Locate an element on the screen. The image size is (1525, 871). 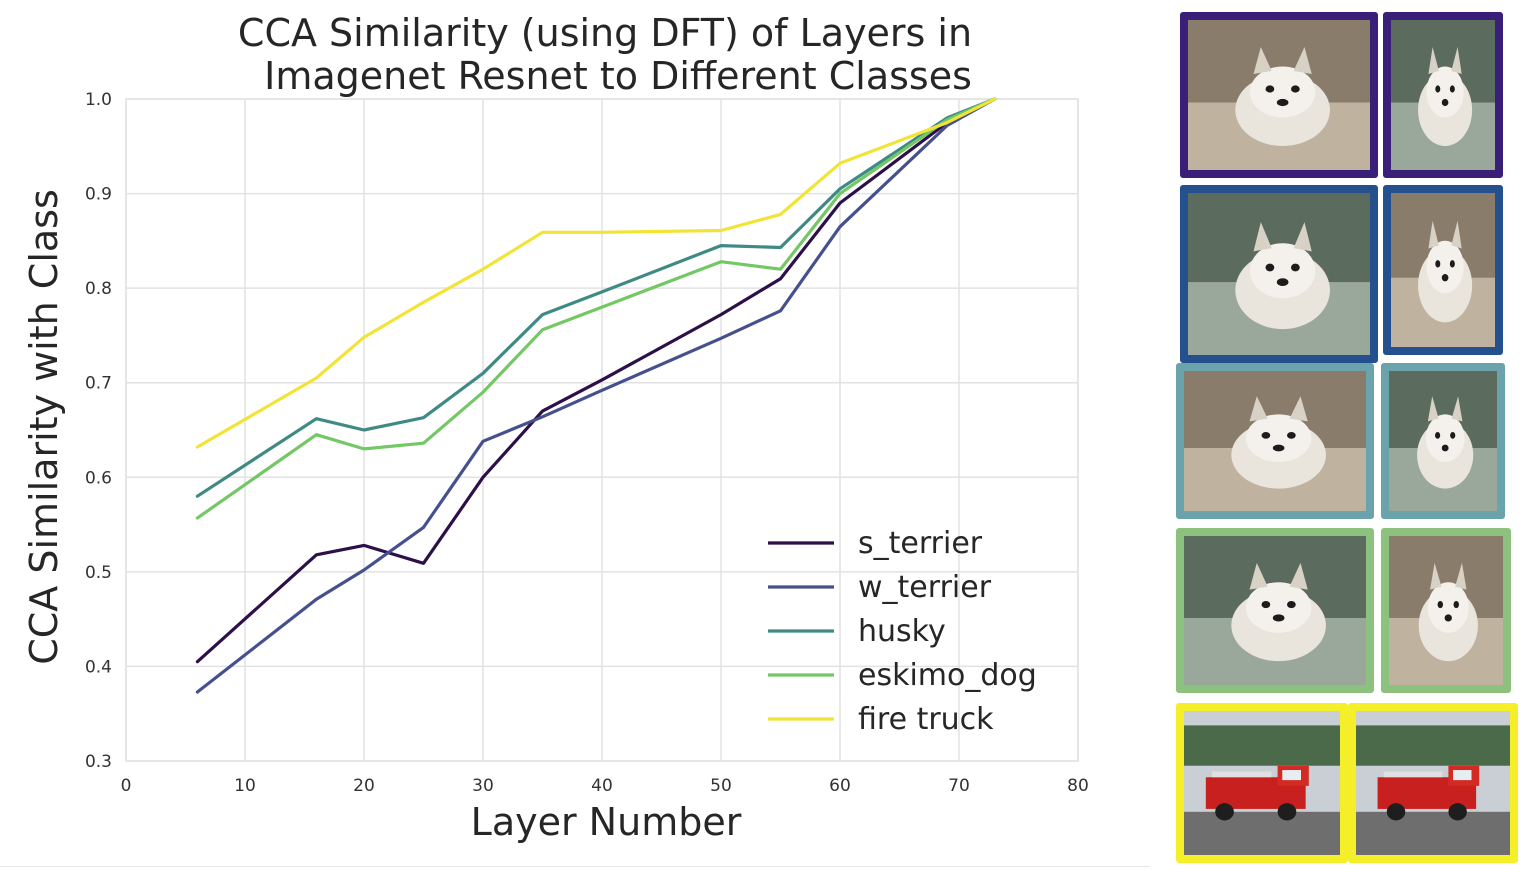
x-tick-label: 30 is located at coordinates (483, 786).